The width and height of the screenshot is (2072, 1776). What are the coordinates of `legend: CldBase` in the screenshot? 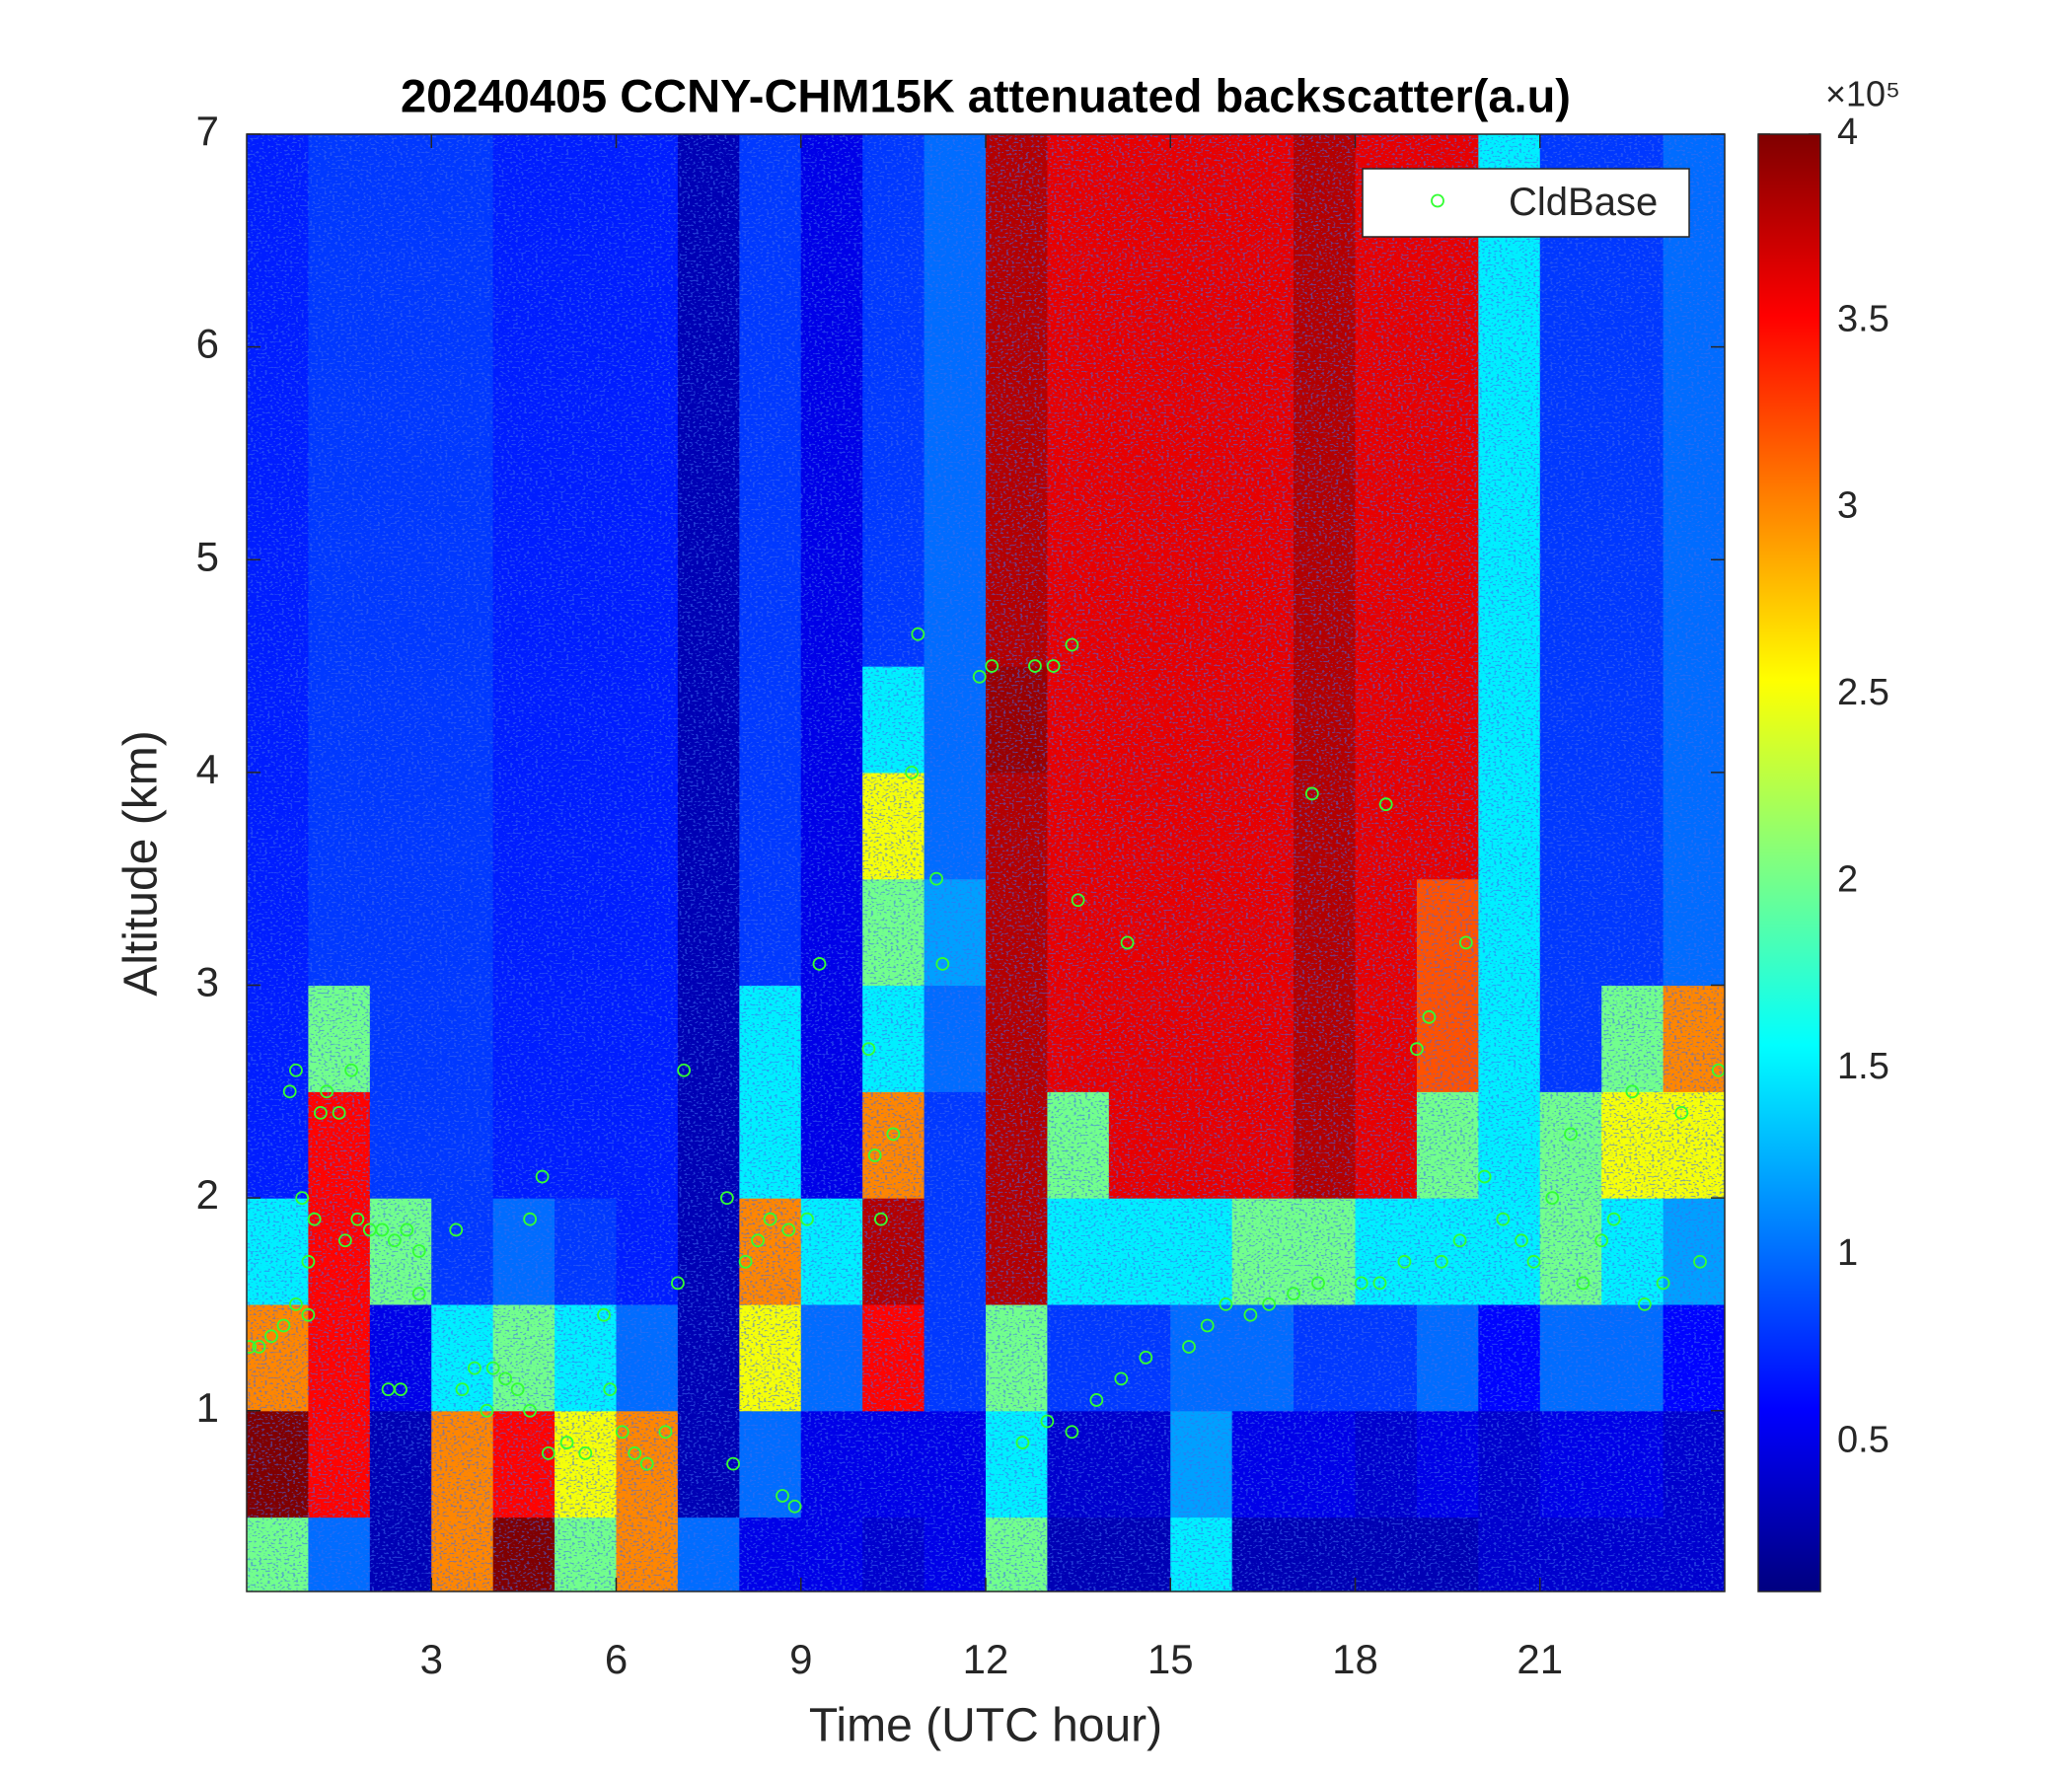 It's located at (1526, 203).